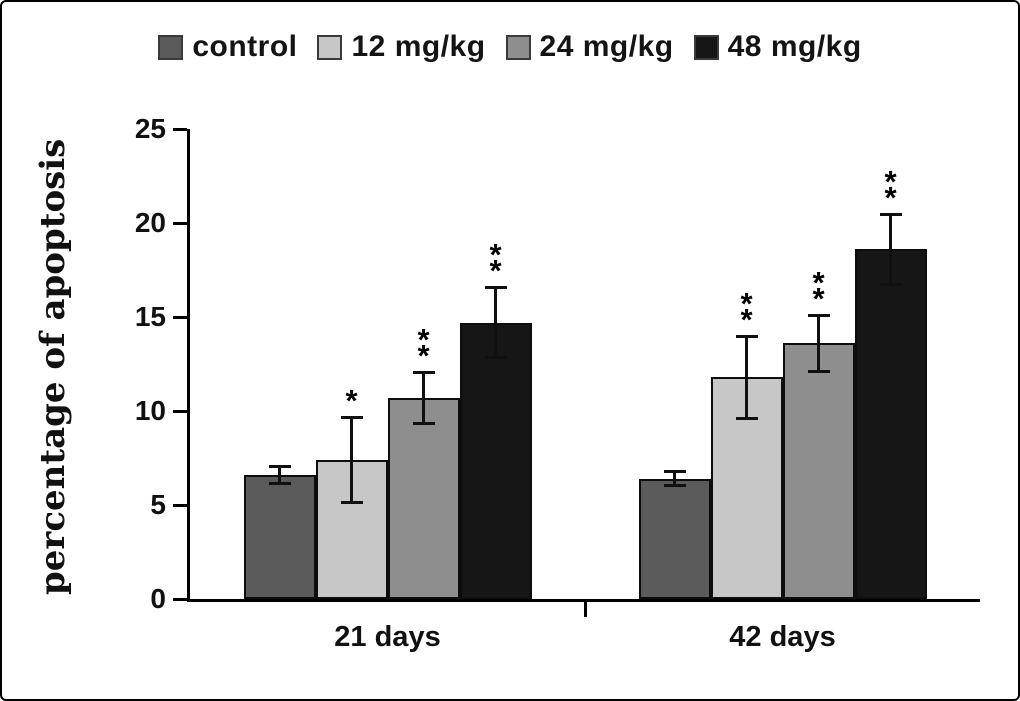  I want to click on x-category-label: 21 days, so click(387, 637).